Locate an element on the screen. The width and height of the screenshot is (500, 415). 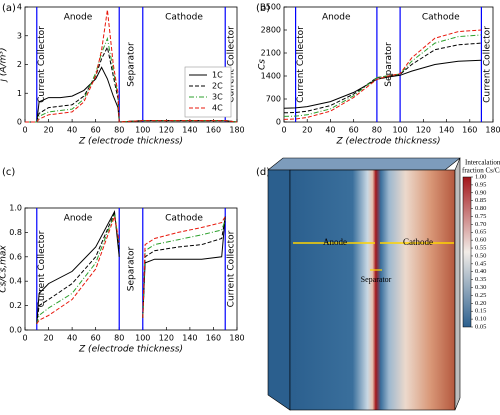
box-top is located at coordinates (364, 164).